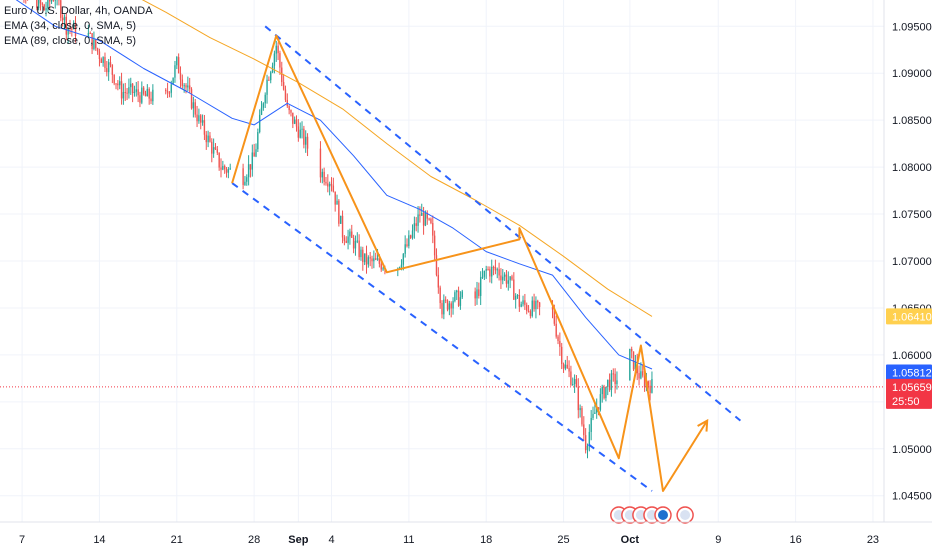 The height and width of the screenshot is (550, 932). I want to click on time-tick-label: 25, so click(563, 540).